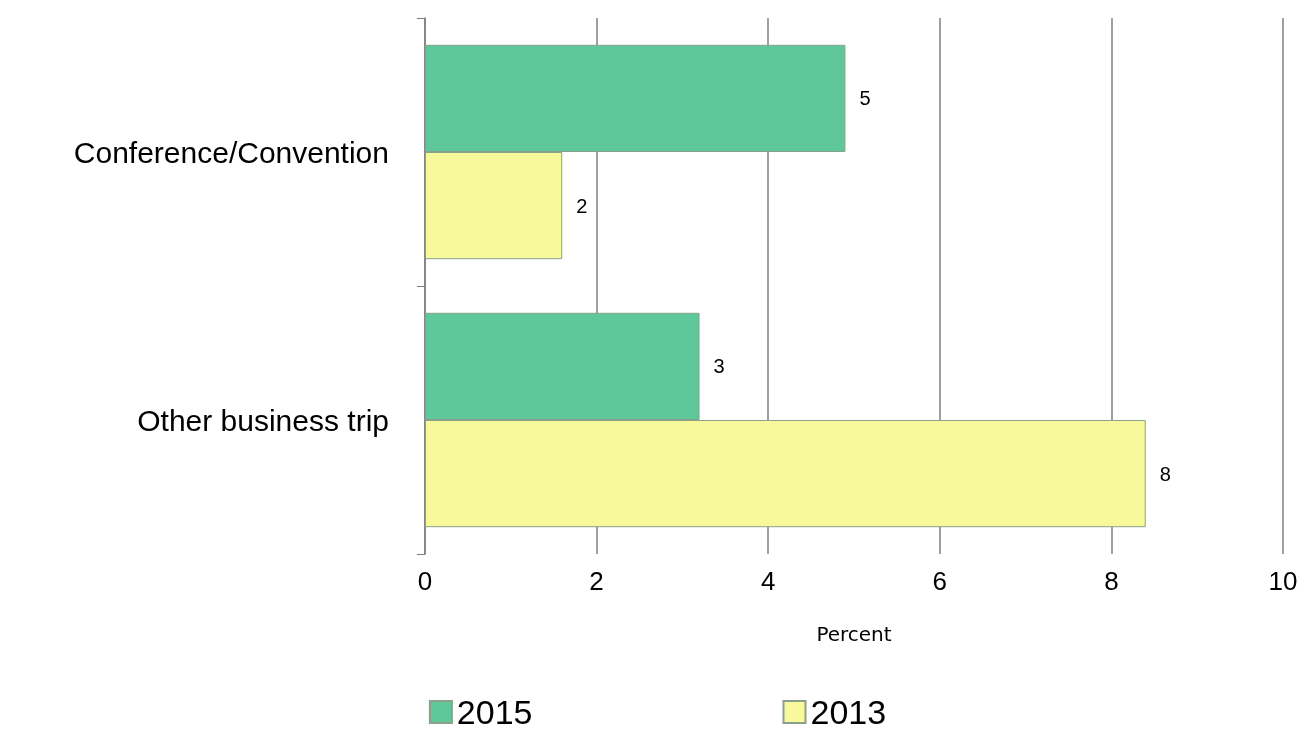 This screenshot has height=742, width=1315. I want to click on y-tick-label: Conference/Convention, so click(231, 152).